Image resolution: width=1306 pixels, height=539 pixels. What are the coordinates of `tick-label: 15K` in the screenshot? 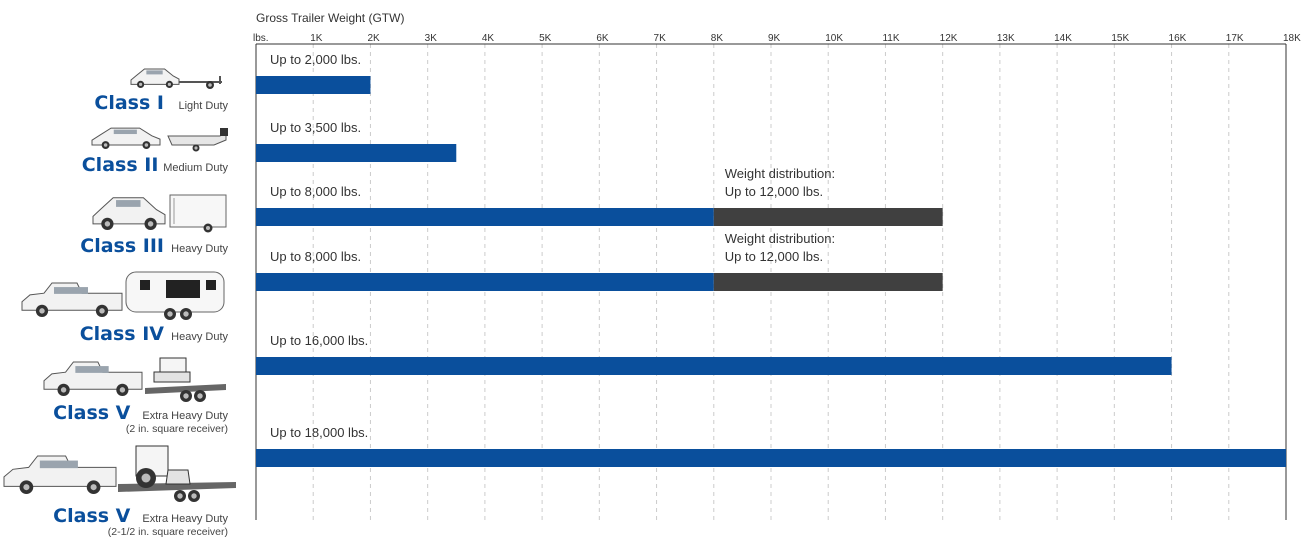 It's located at (1120, 38).